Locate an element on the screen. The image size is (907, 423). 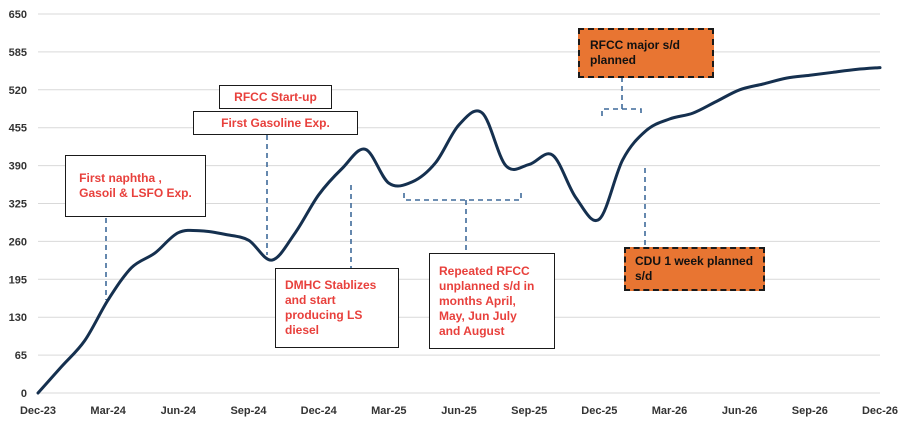
y-tick-label: 0 is located at coordinates (24, 394).